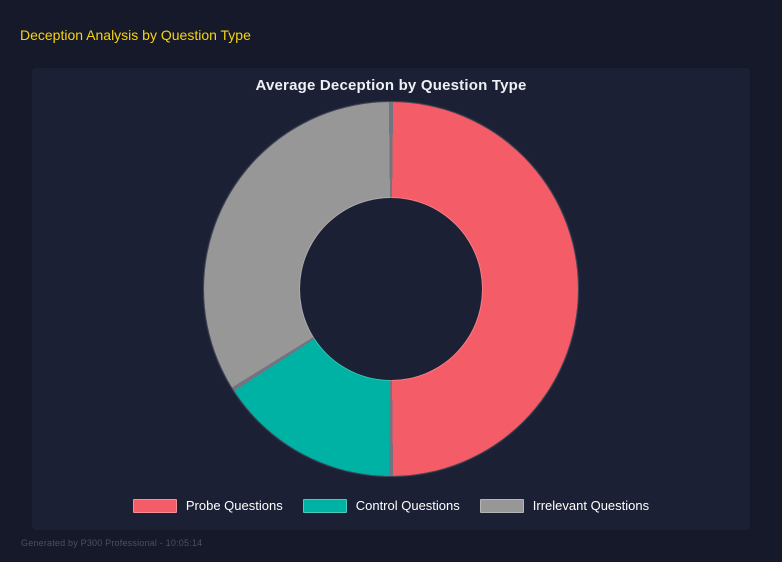 The image size is (782, 562). What do you see at coordinates (591, 505) in the screenshot?
I see `legend-label-irrelevant: Irrelevant Questions` at bounding box center [591, 505].